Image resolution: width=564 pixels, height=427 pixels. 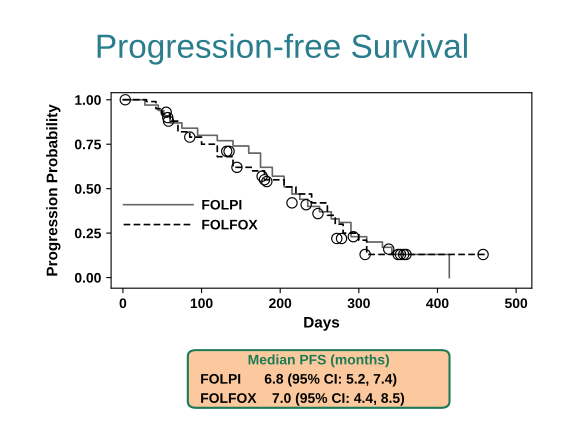 What do you see at coordinates (282, 49) in the screenshot?
I see `chart-title: Progression-free Survival` at bounding box center [282, 49].